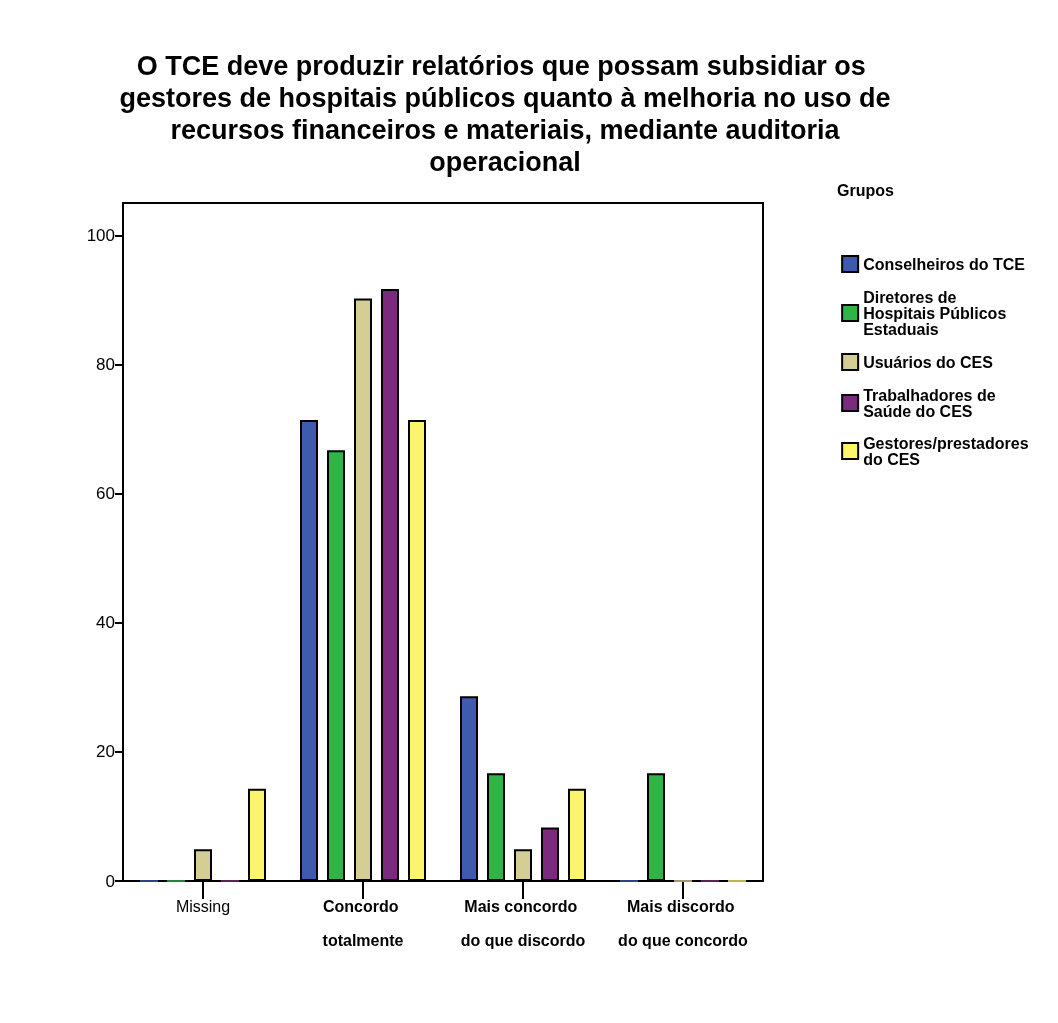 The width and height of the screenshot is (1058, 1023). I want to click on y-tick-label: 100, so click(100, 235).